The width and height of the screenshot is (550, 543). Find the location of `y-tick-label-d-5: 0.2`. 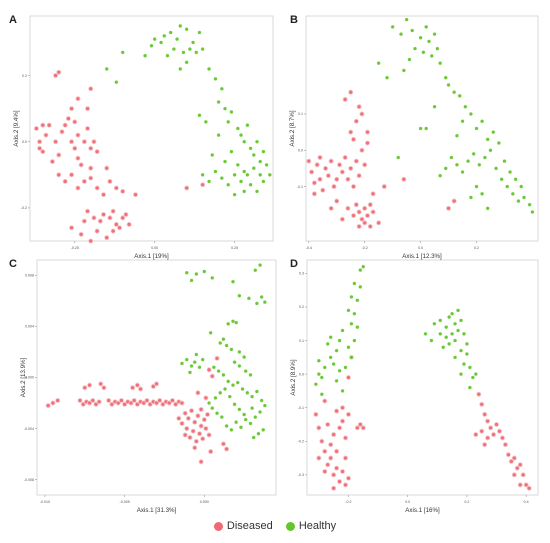

y-tick-label-d-5: 0.2 is located at coordinates (301, 307).